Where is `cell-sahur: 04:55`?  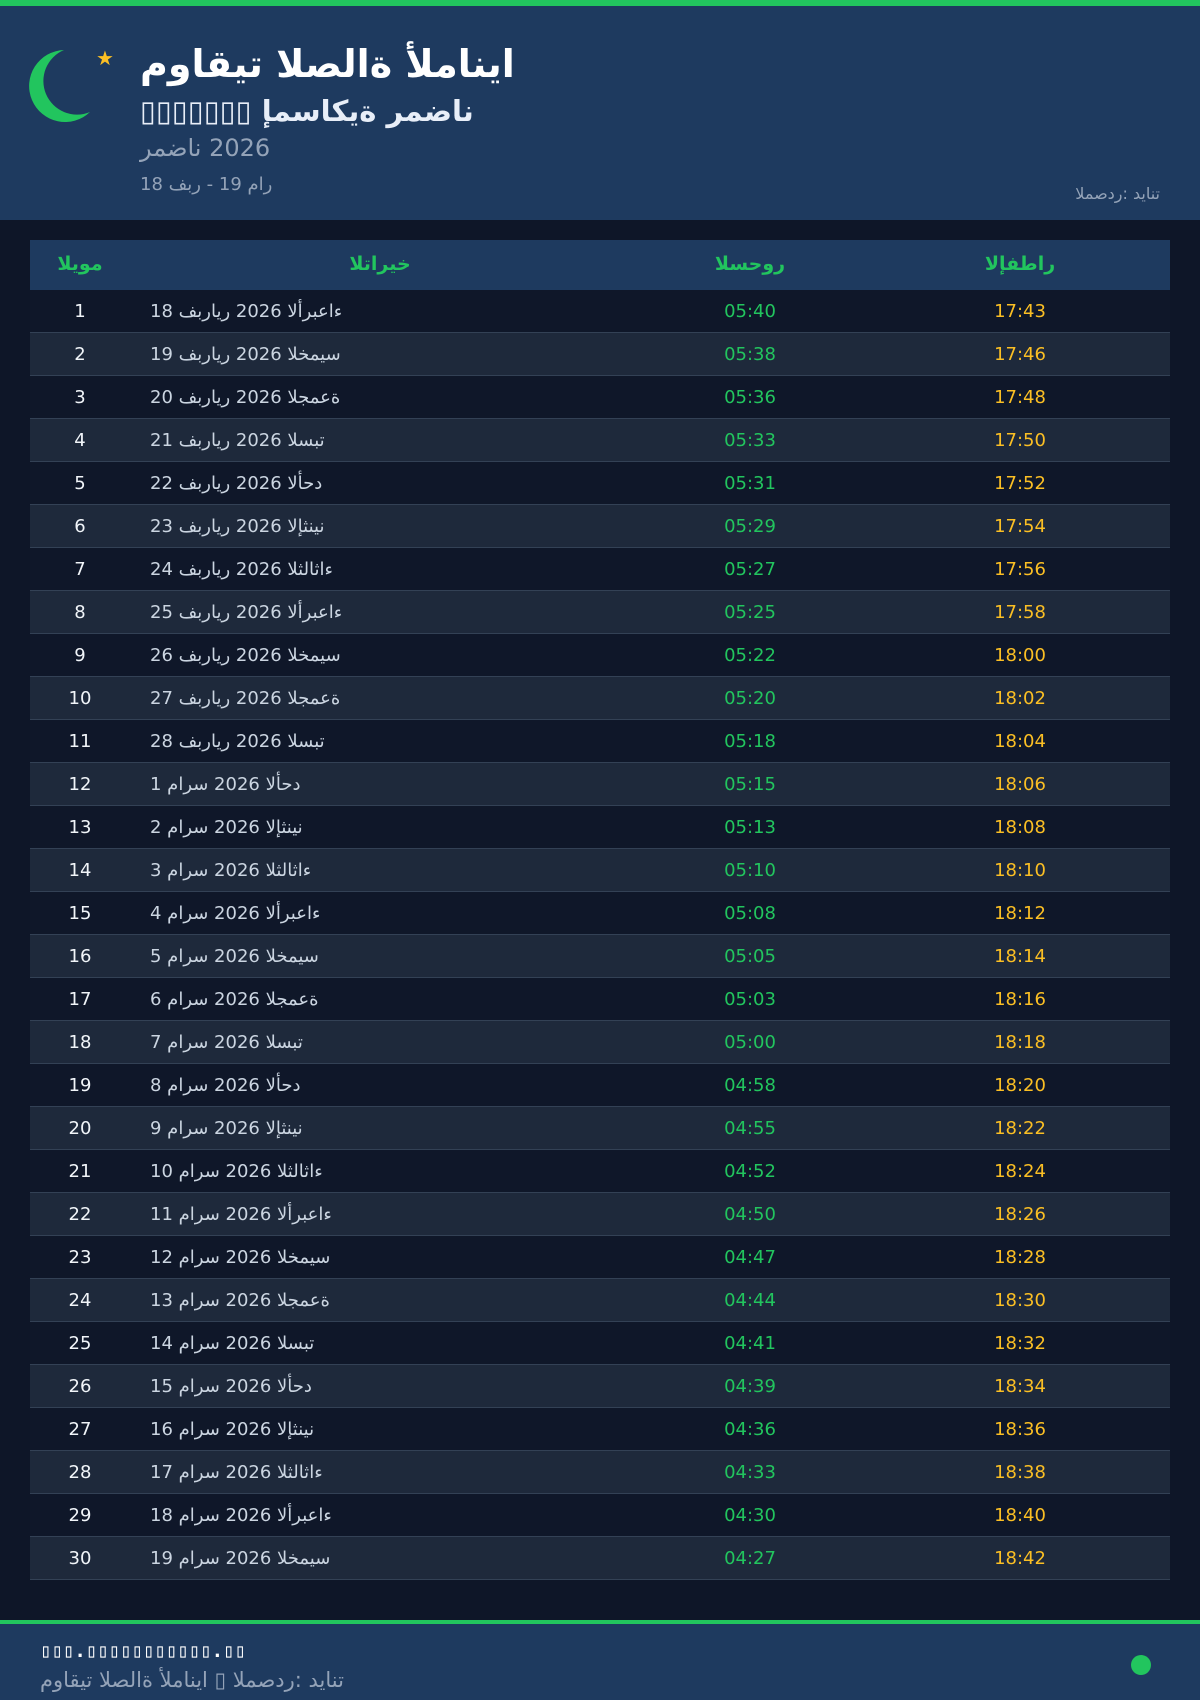 cell-sahur: 04:55 is located at coordinates (750, 1128).